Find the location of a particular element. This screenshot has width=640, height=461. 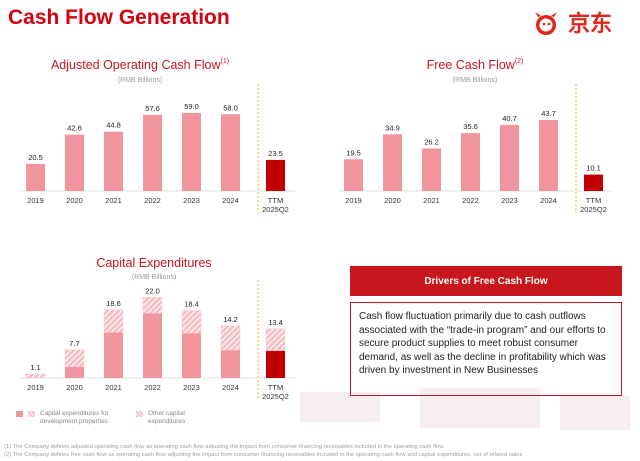

footnote-marker: (2) is located at coordinates (519, 61).